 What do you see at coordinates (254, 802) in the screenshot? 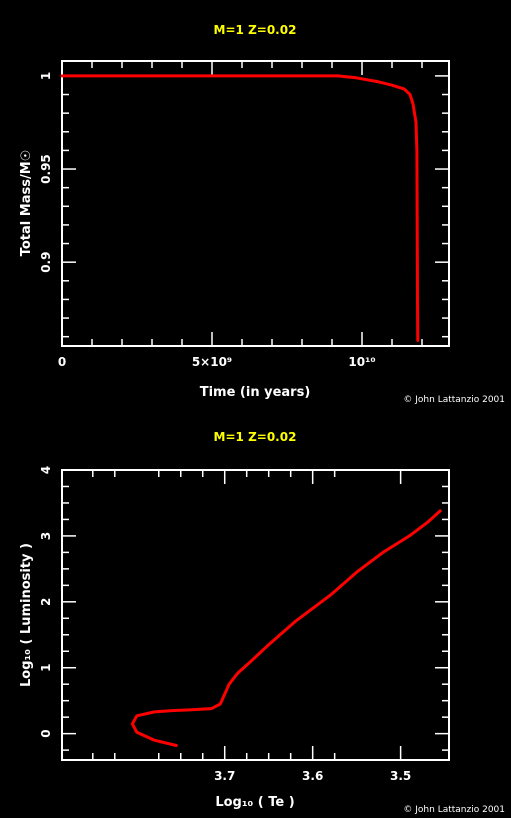
I see `x-axis-label: Log₁₀ ( Te )` at bounding box center [254, 802].